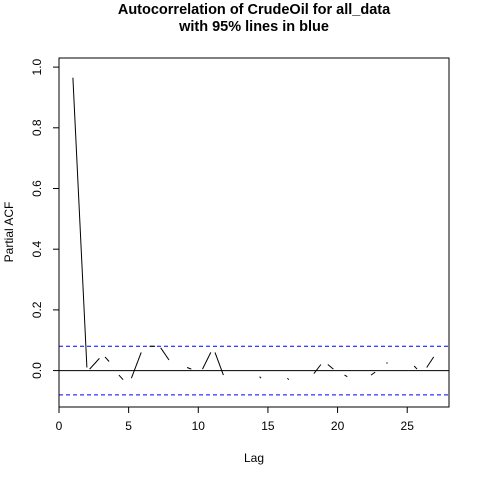  Describe the element at coordinates (254, 10) in the screenshot. I see `chart-title: Autocorrelation of CrudeOil for all_data` at that location.